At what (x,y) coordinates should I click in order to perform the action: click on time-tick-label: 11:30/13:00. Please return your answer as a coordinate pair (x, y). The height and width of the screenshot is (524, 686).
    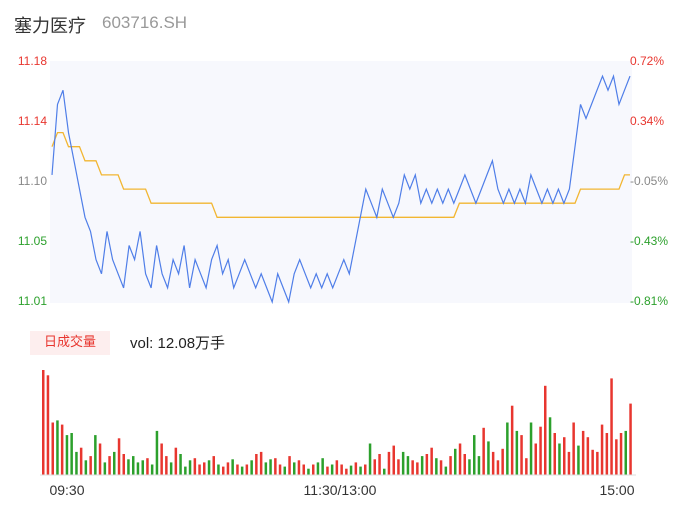
    Looking at the image, I should click on (340, 490).